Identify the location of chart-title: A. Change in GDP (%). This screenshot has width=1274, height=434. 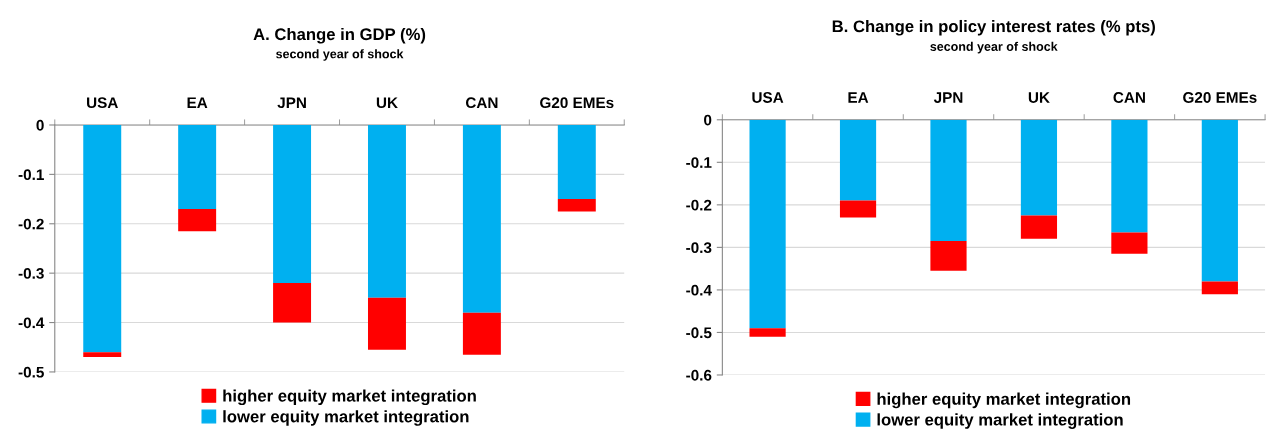
(339, 35).